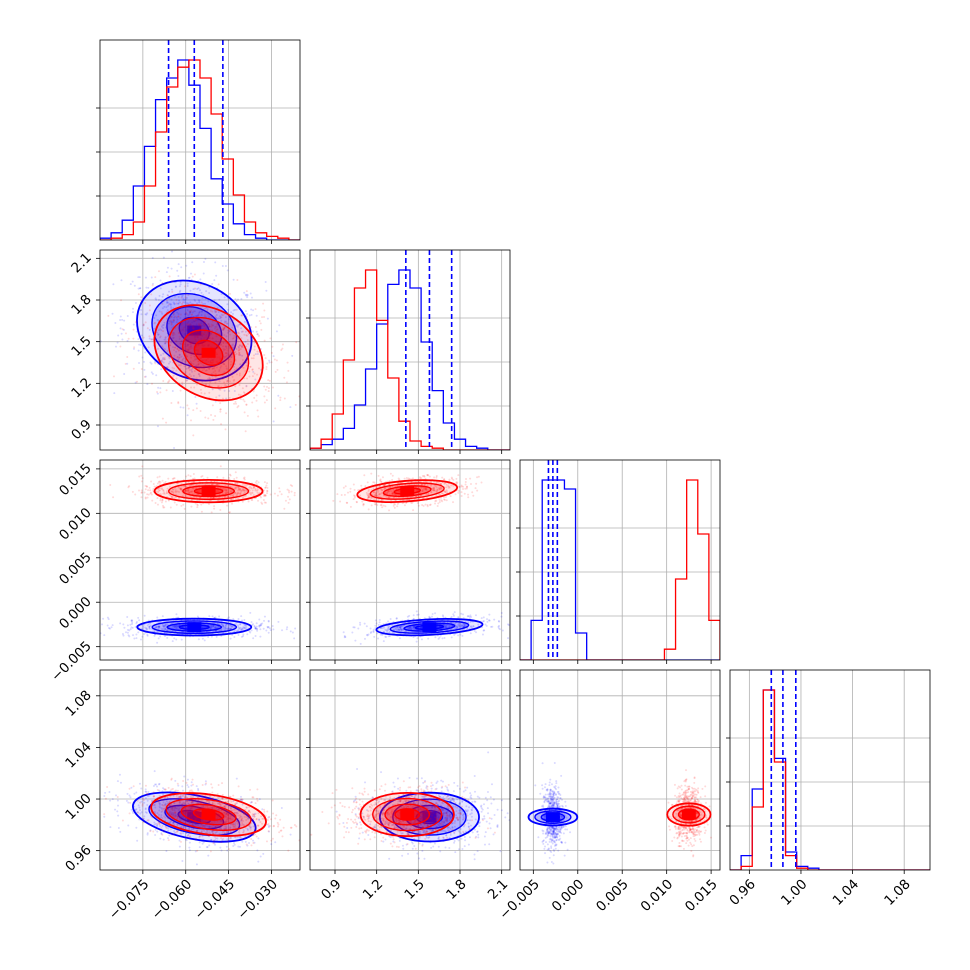 The height and width of the screenshot is (970, 970). I want to click on panel-frame, so click(200, 560).